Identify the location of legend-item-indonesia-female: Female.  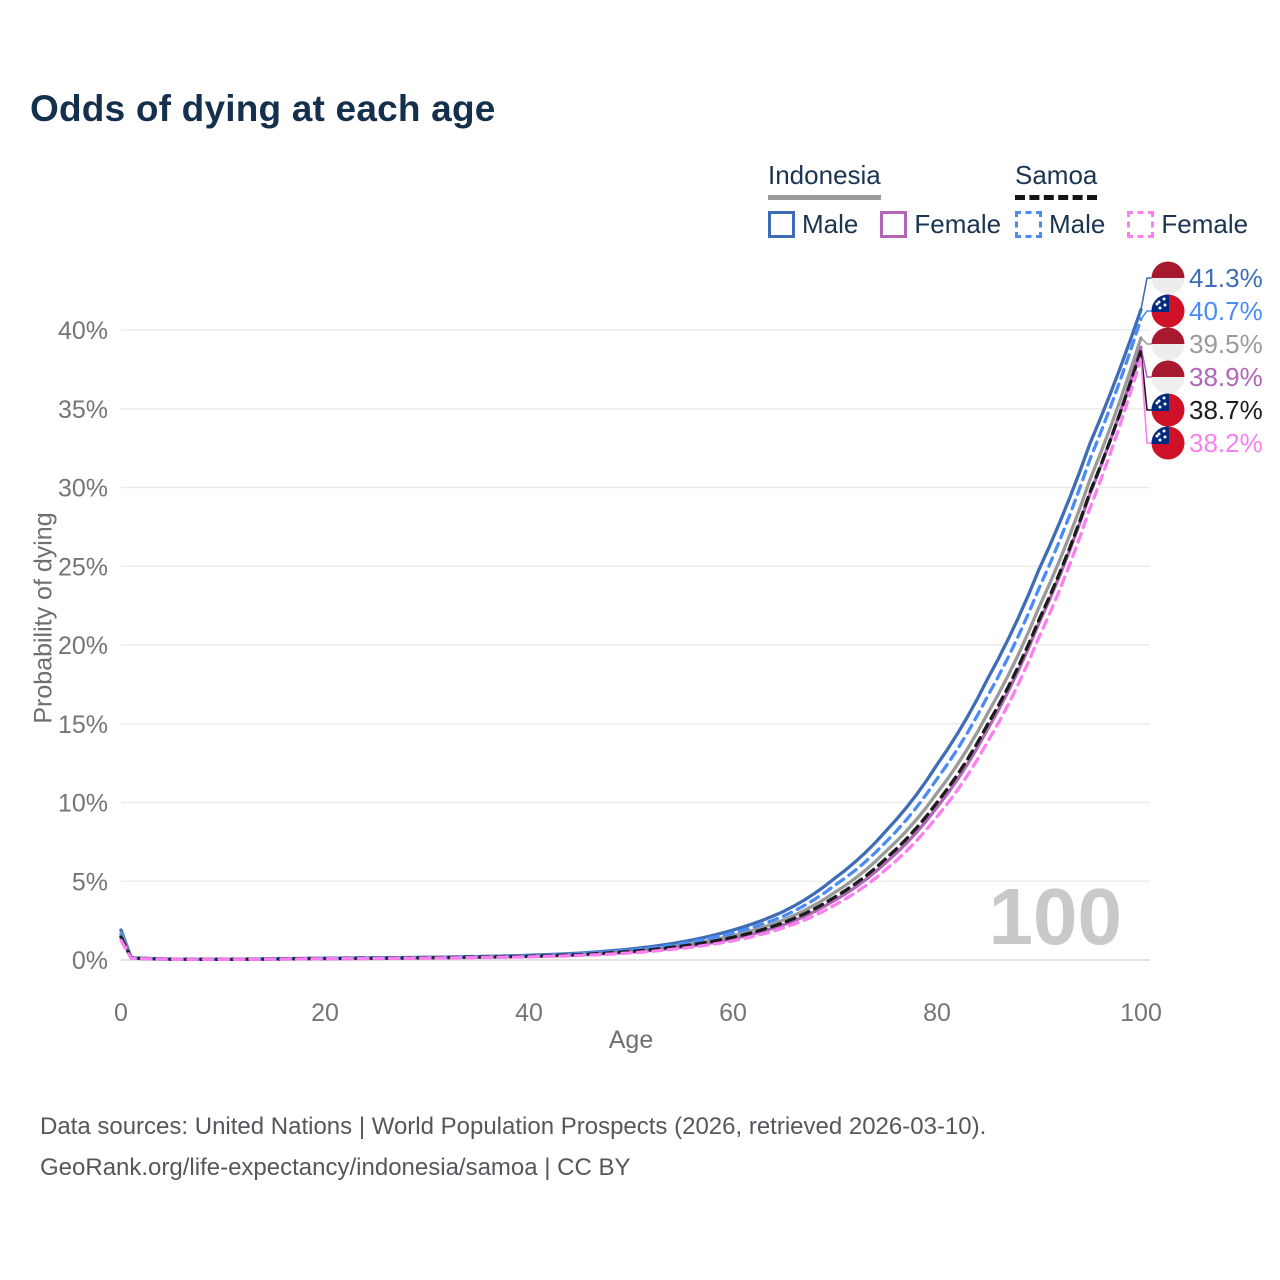
(940, 224).